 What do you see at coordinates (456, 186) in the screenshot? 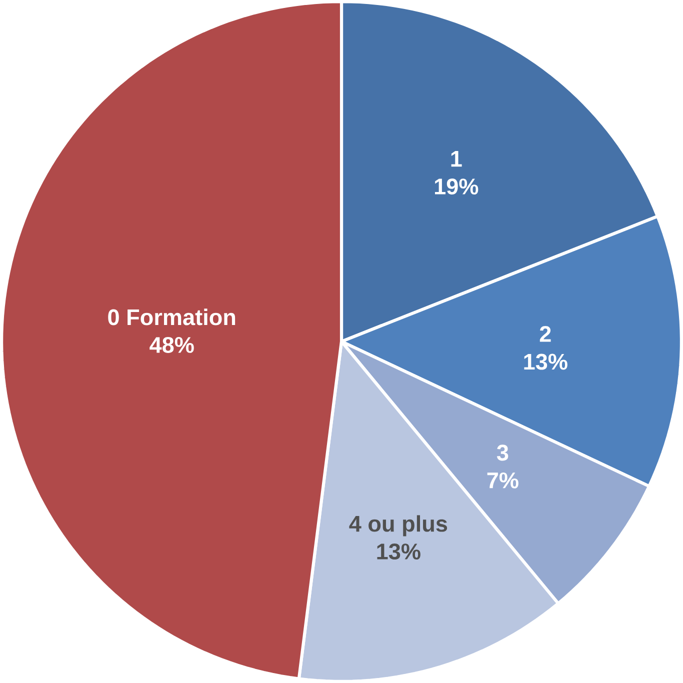
I see `data-label: 19%` at bounding box center [456, 186].